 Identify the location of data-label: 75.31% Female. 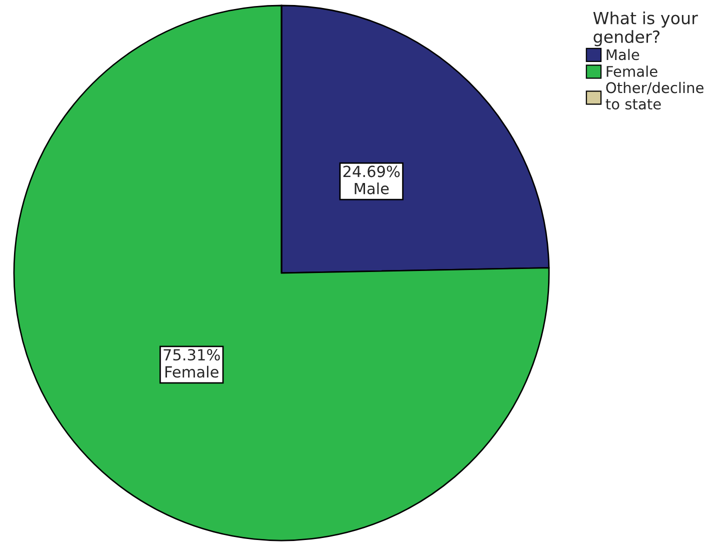
(192, 363).